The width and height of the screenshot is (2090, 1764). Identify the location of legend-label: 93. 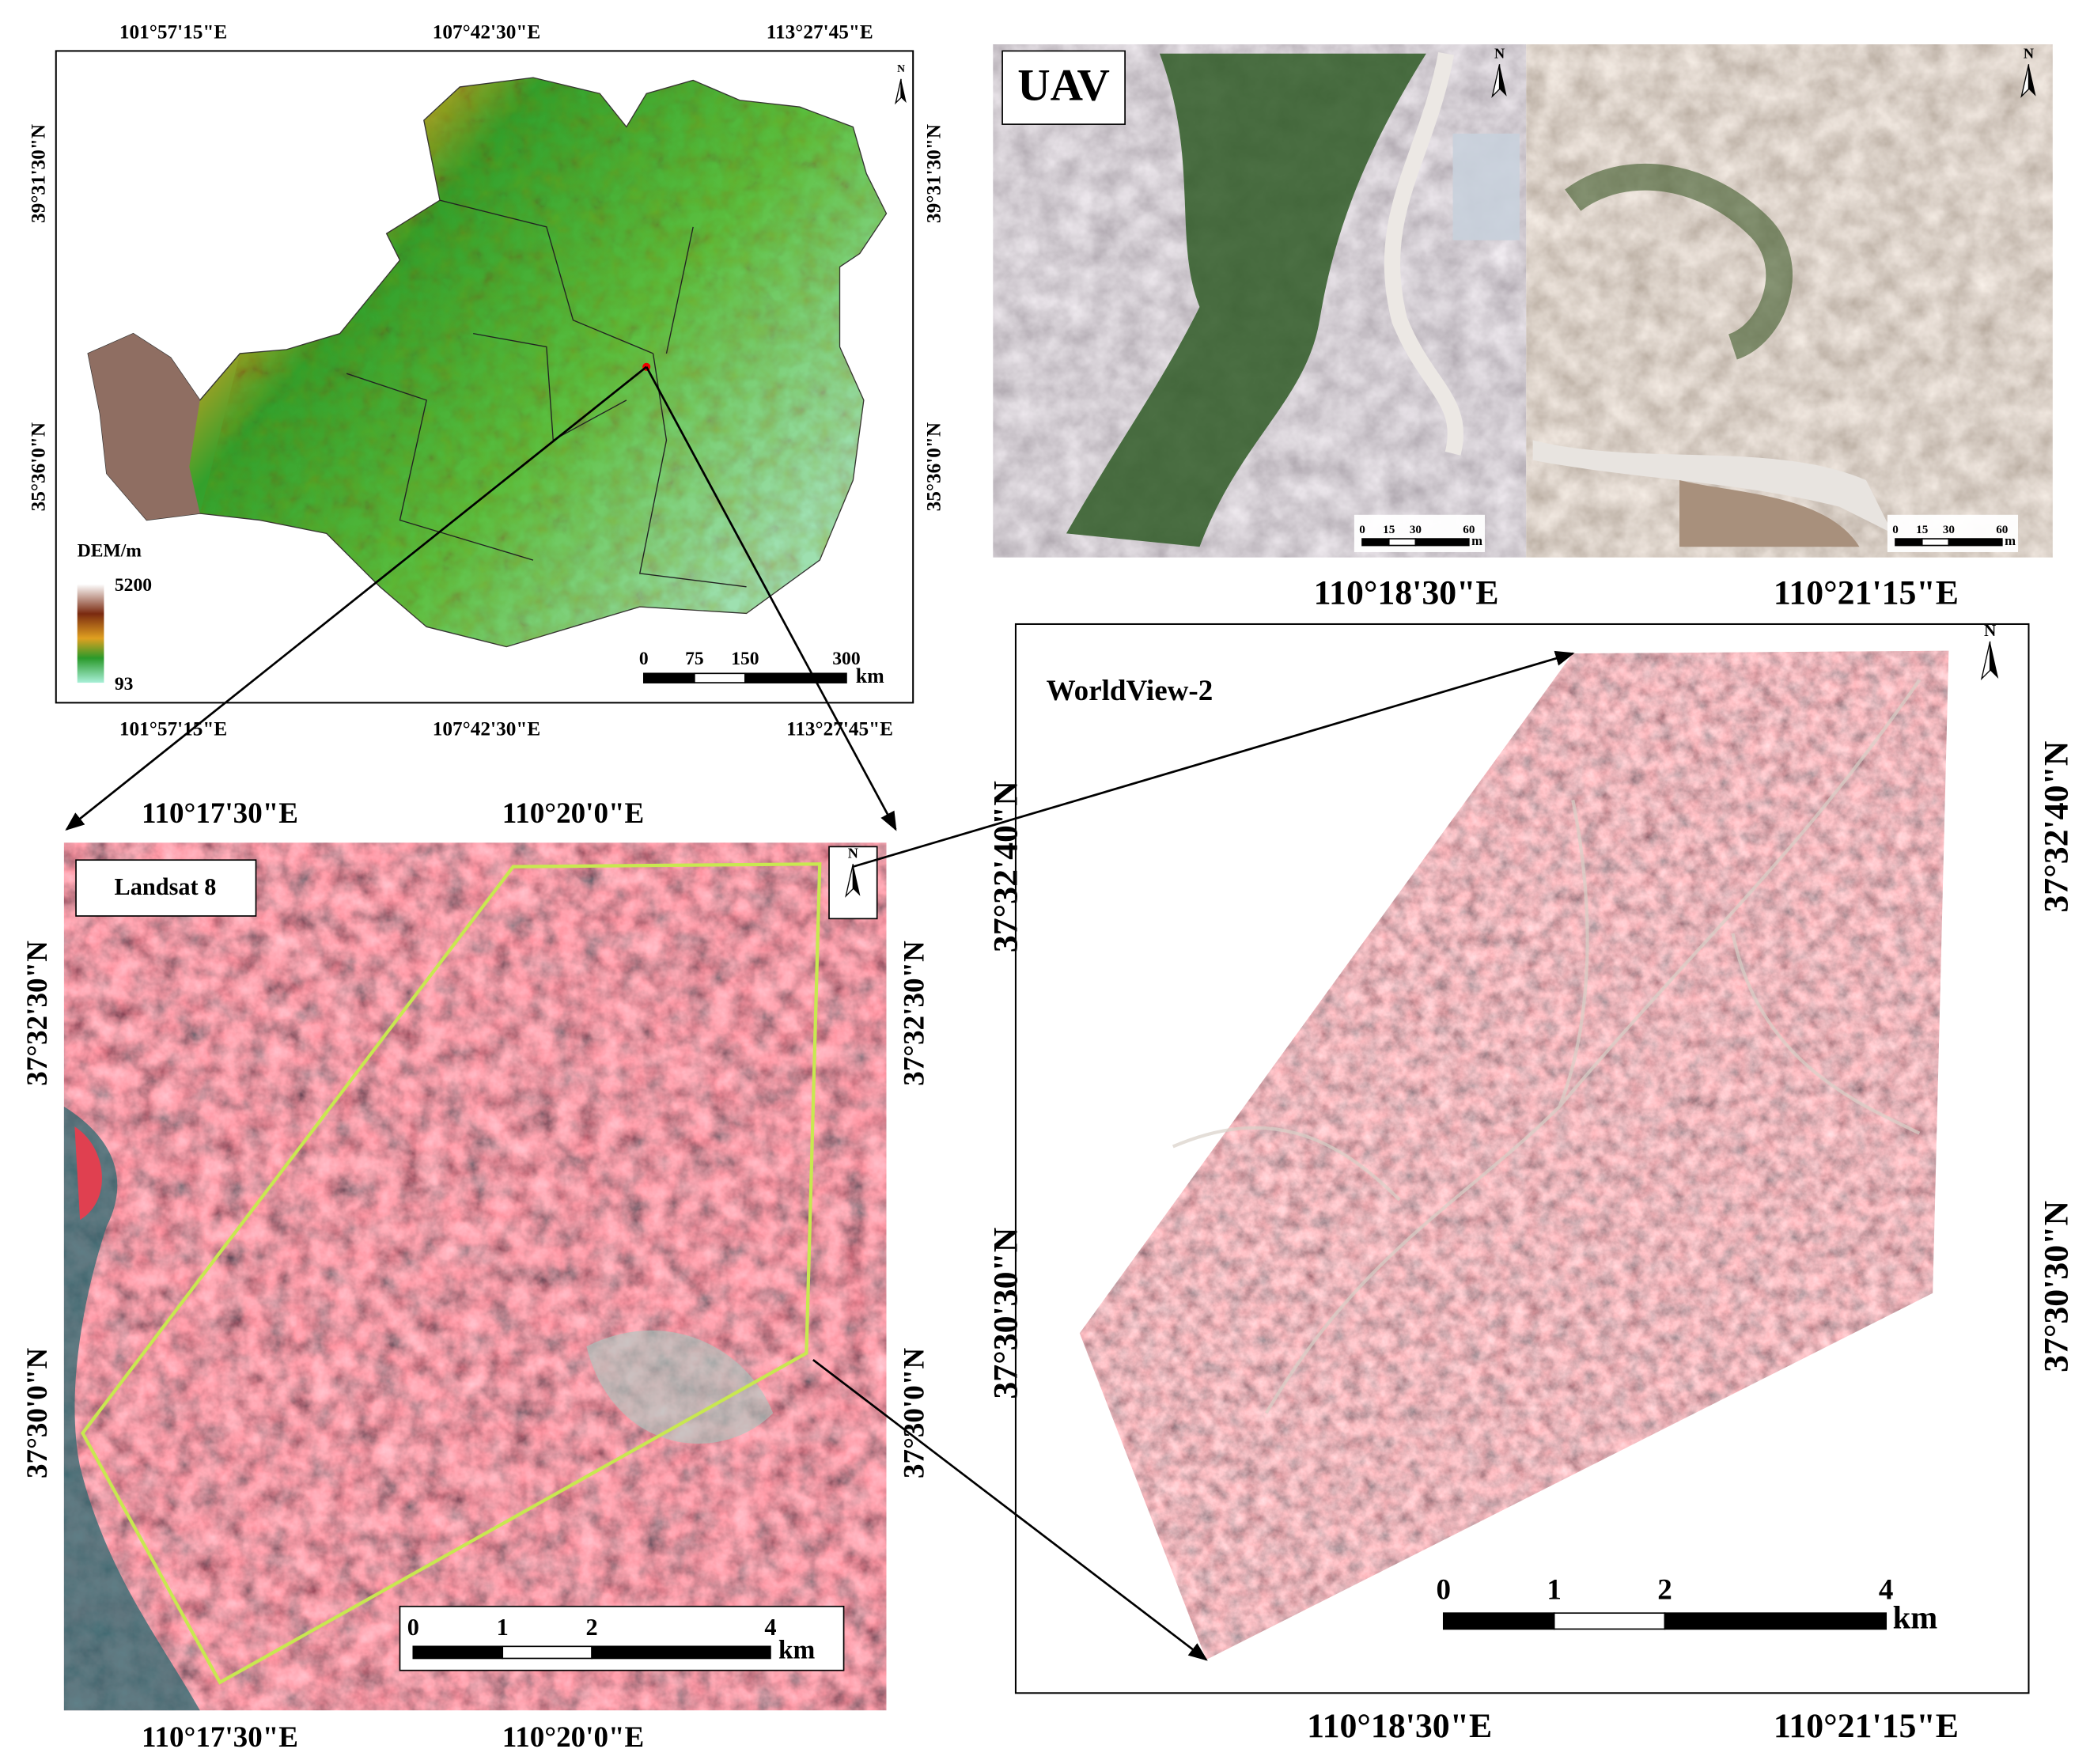
(124, 685).